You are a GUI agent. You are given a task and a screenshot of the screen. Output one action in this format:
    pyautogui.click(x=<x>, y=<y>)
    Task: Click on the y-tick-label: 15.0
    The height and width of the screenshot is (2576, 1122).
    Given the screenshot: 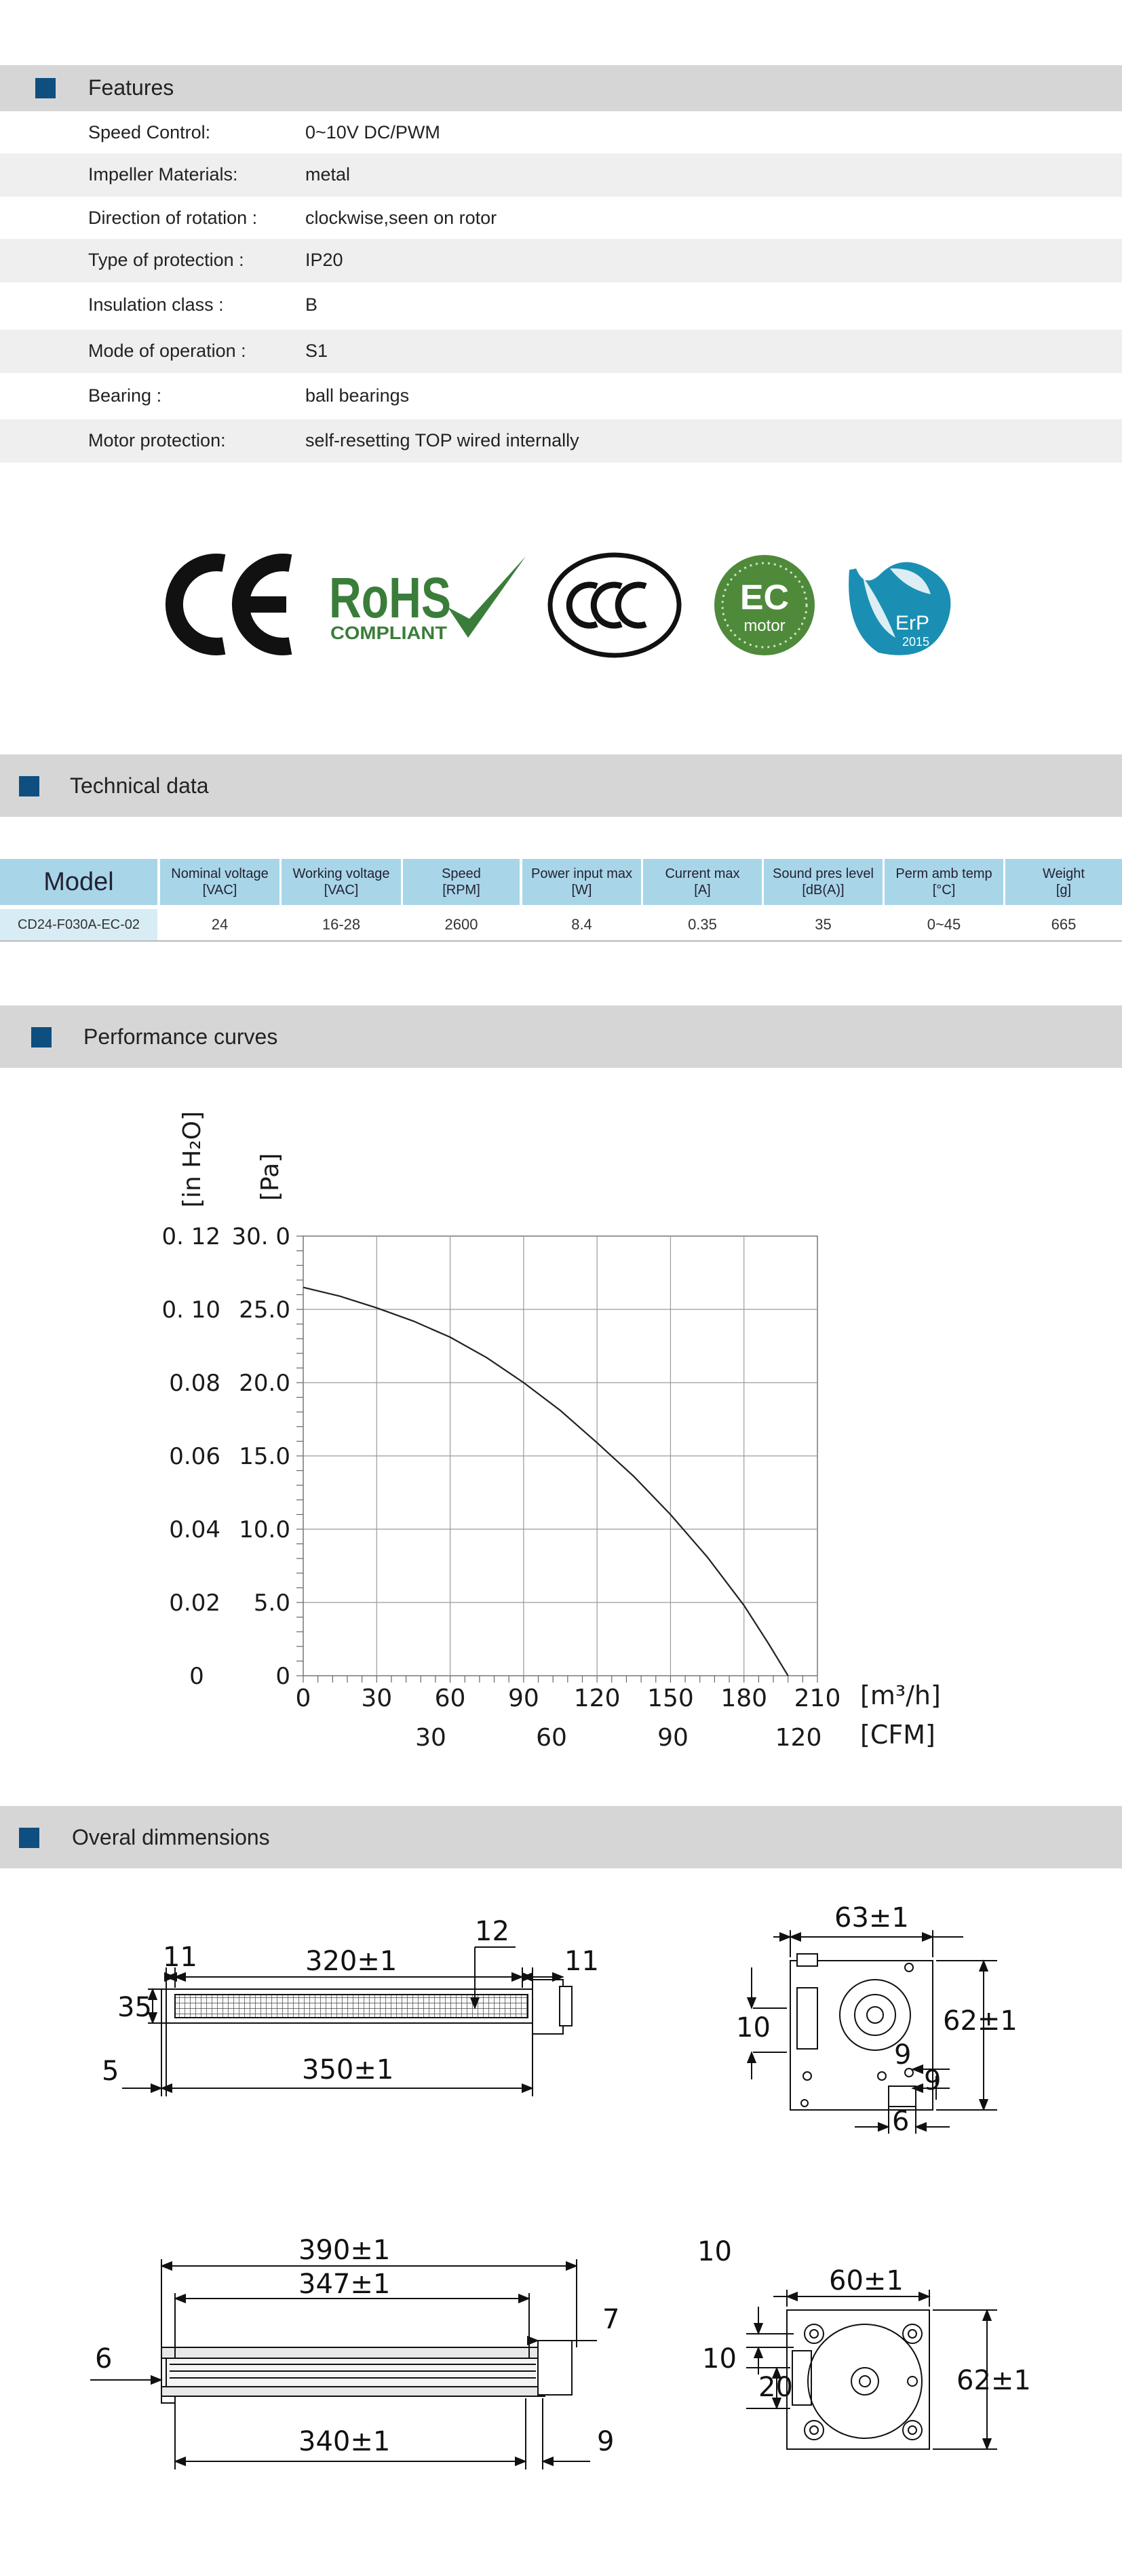 What is the action you would take?
    pyautogui.click(x=264, y=1456)
    